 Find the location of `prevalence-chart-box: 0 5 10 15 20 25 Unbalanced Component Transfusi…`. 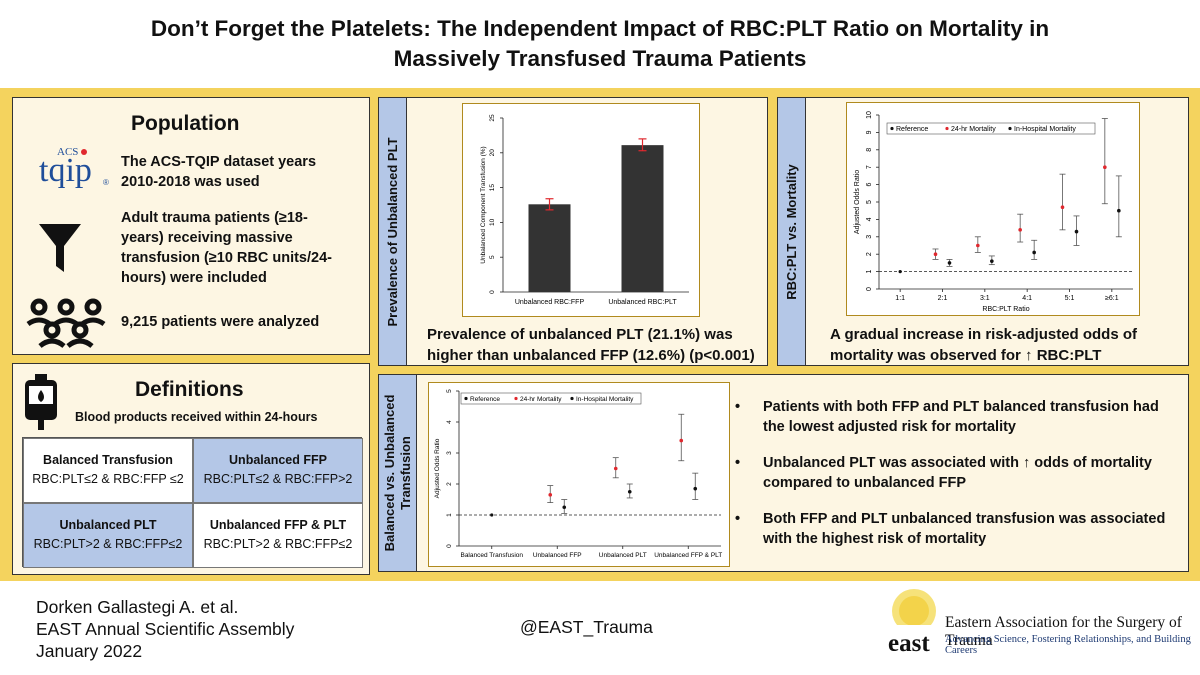

prevalence-chart-box: 0 5 10 15 20 25 Unbalanced Component Transfusi… is located at coordinates (581, 210).